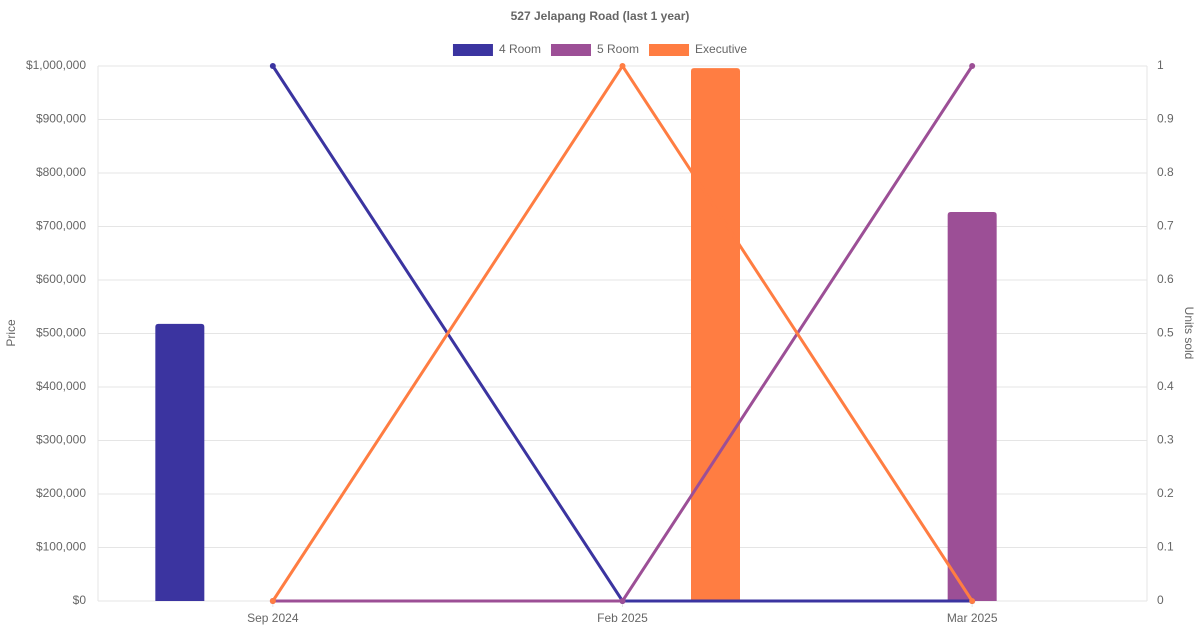  I want to click on y2-tick-label: 0.2, so click(1165, 493).